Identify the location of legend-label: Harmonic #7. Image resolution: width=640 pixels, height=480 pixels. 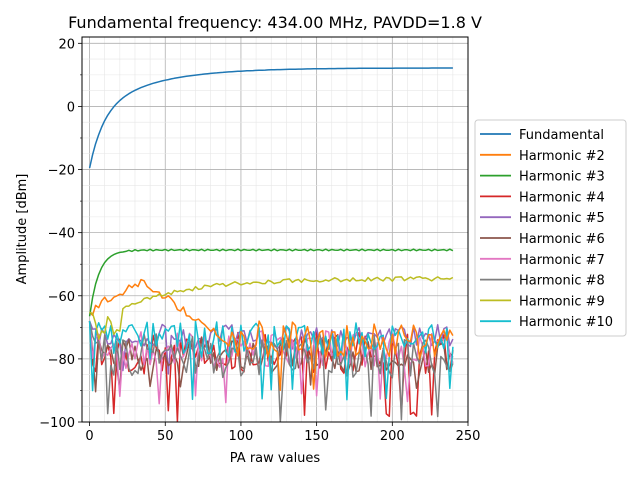
(562, 260).